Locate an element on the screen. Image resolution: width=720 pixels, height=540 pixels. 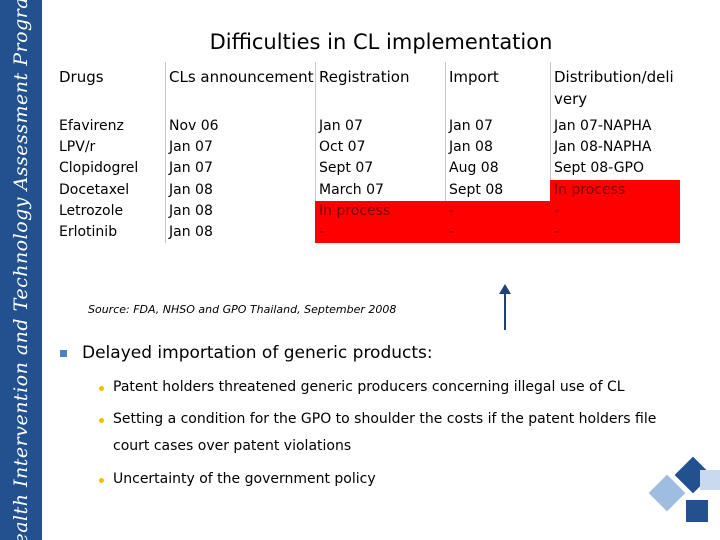
table-cell: Jan 07-NAPHA is located at coordinates (603, 126).